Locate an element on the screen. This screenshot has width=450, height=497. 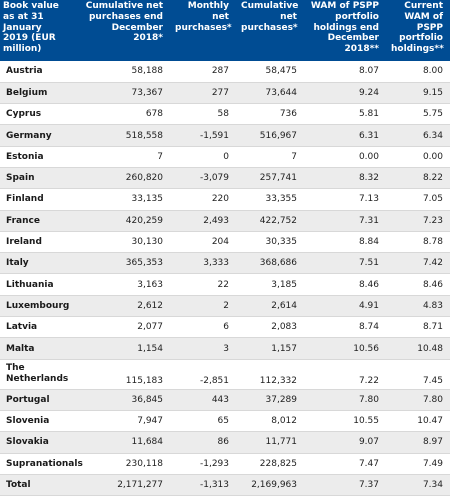
table-row: Malta 1,154 3 1,157 10.56 10.48 is located at coordinates (225, 348).